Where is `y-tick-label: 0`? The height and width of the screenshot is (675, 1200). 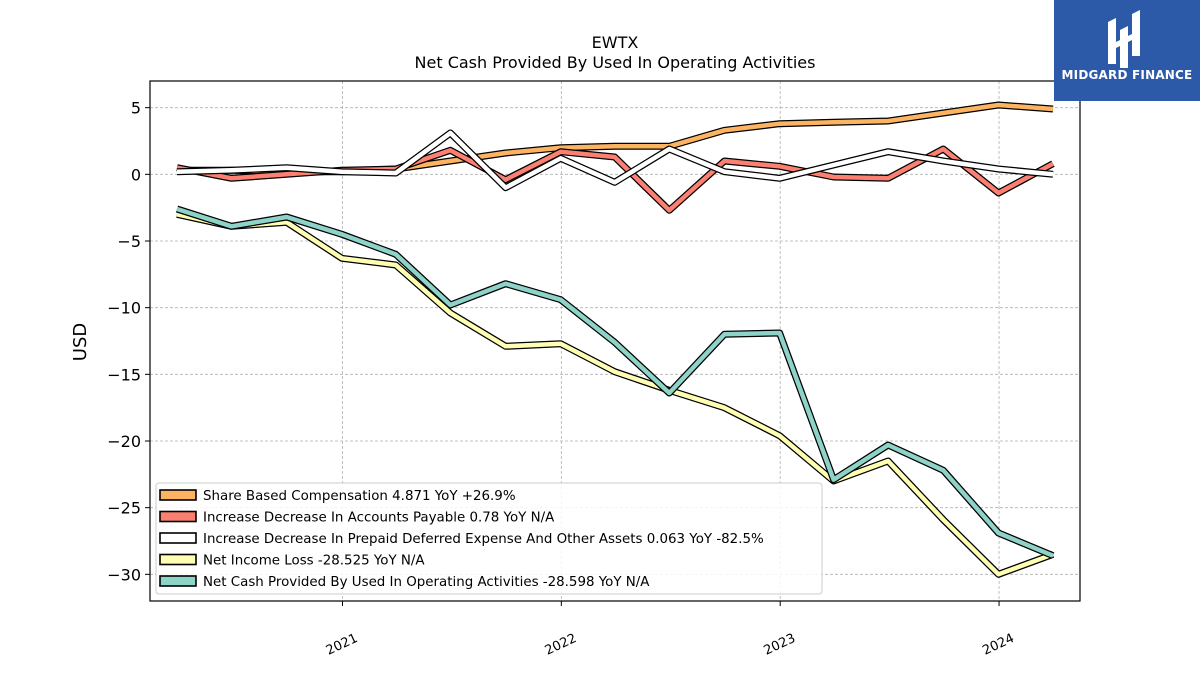 y-tick-label: 0 is located at coordinates (136, 174).